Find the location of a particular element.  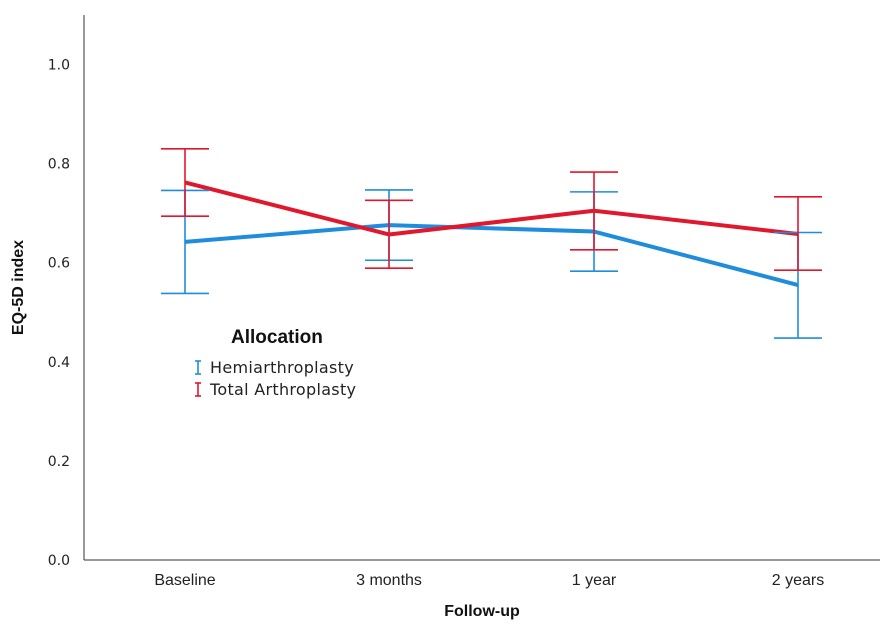

legend-title: Allocation is located at coordinates (277, 337).